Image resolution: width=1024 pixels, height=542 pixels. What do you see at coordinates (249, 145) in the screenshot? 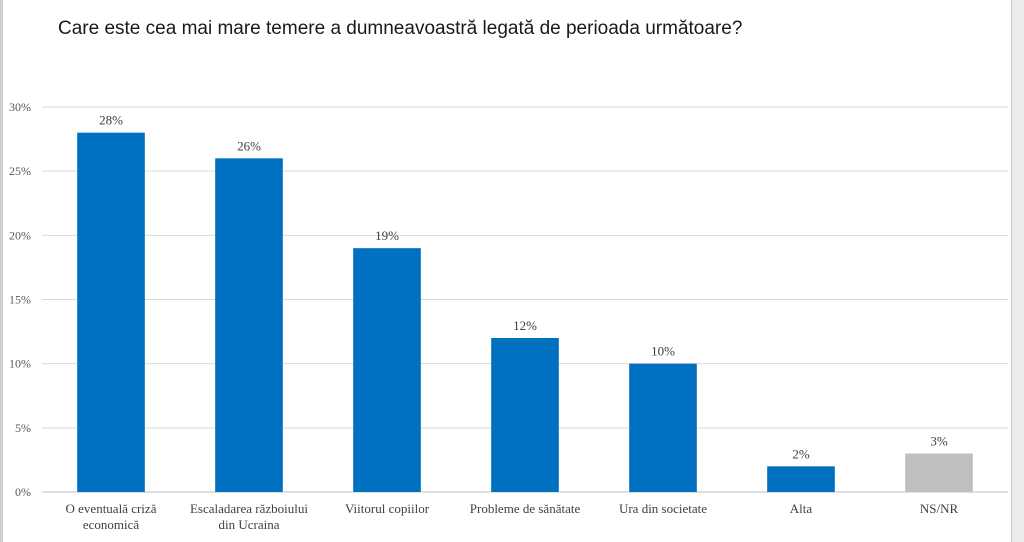
I see `data-label: 26%` at bounding box center [249, 145].